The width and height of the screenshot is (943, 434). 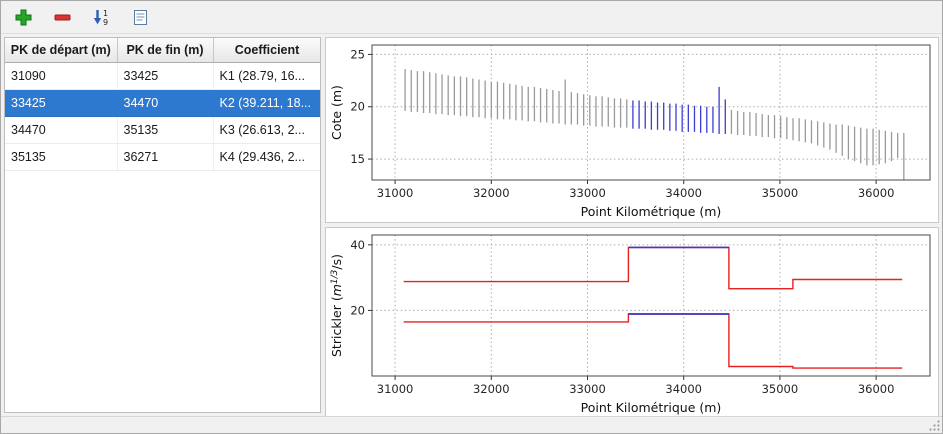 I want to click on report-icon, so click(x=140, y=17).